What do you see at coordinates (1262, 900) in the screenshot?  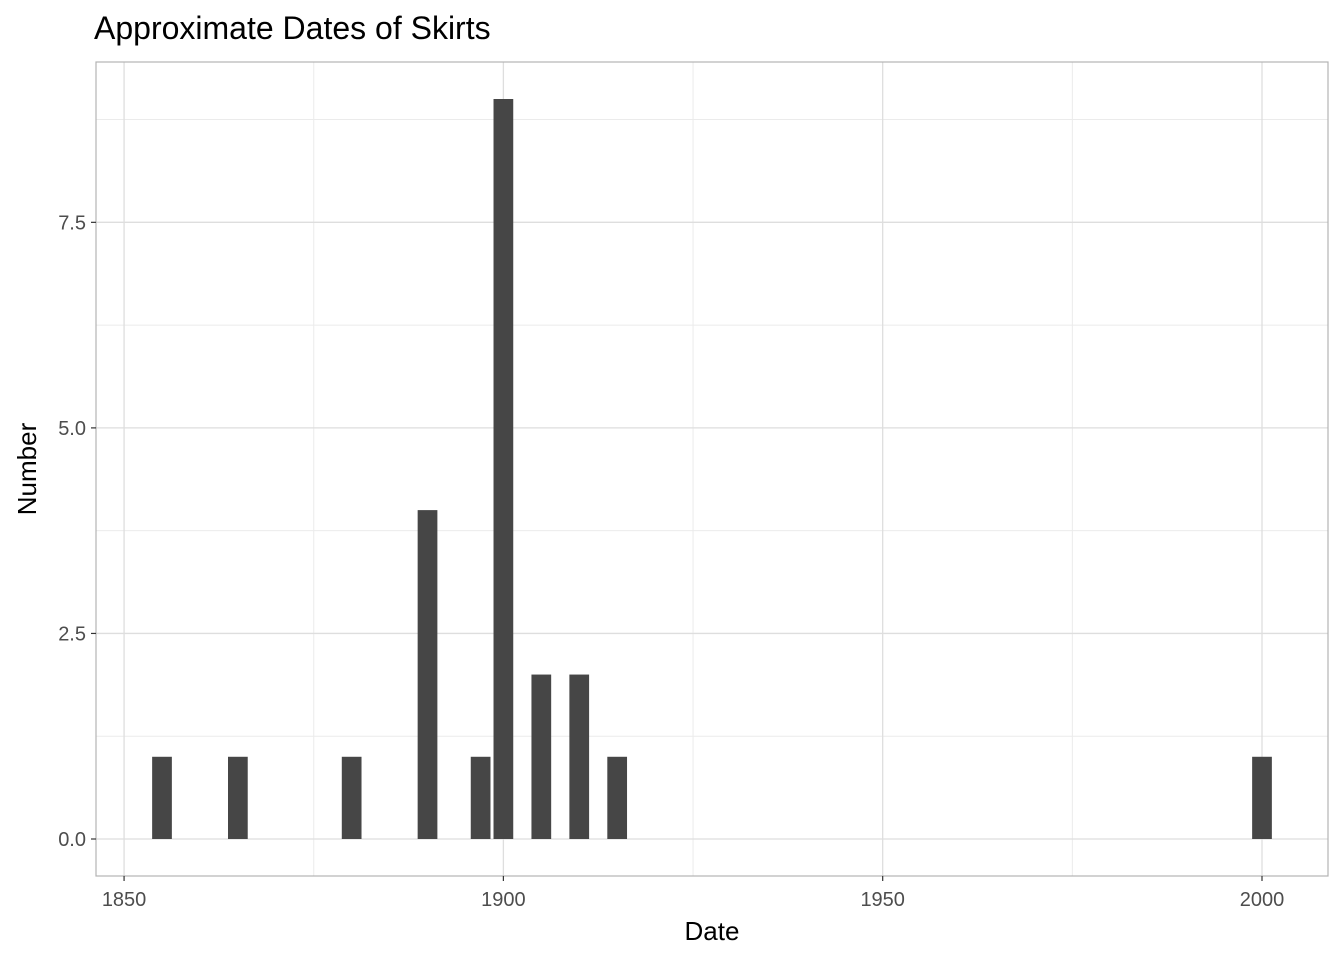 I see `x-tick-label: 2000` at bounding box center [1262, 900].